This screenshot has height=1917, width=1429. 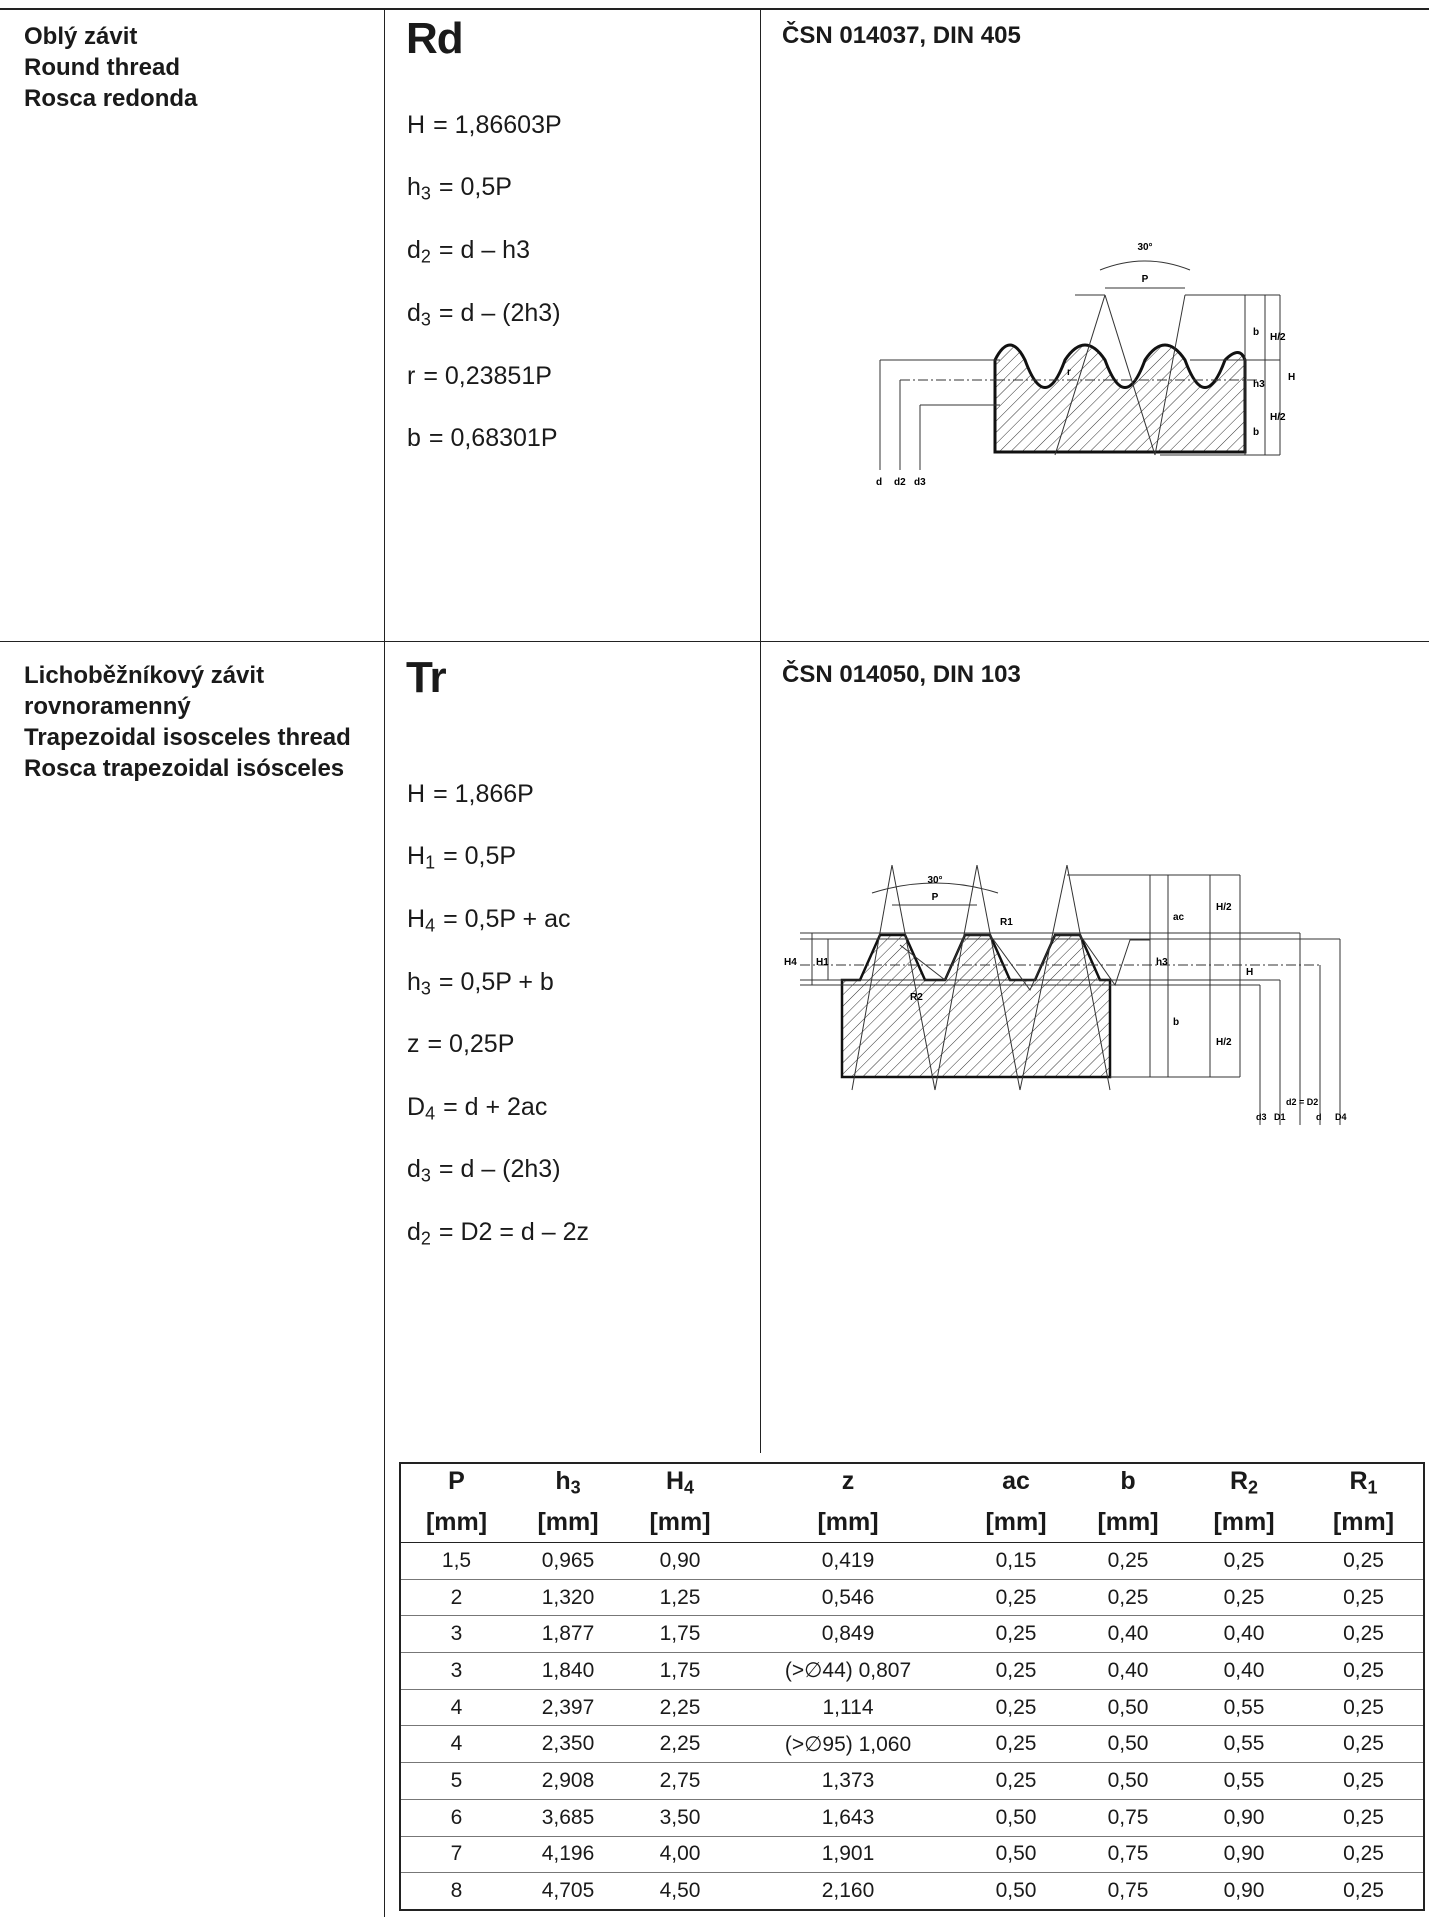 I want to click on formula-expression: = 0,23851P, so click(x=487, y=376).